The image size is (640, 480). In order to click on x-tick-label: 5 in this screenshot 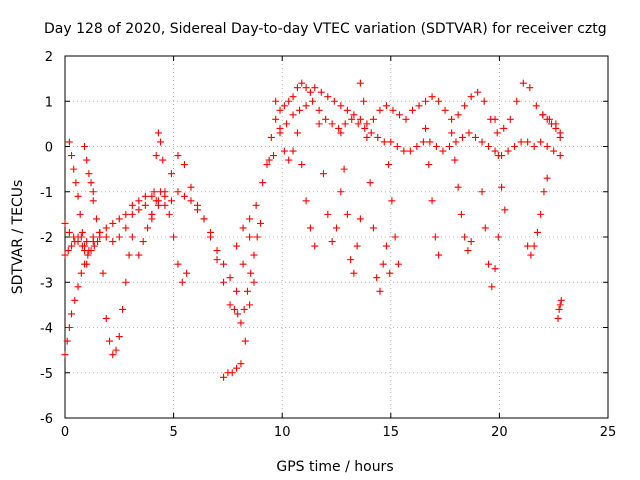, I will do `click(173, 432)`.